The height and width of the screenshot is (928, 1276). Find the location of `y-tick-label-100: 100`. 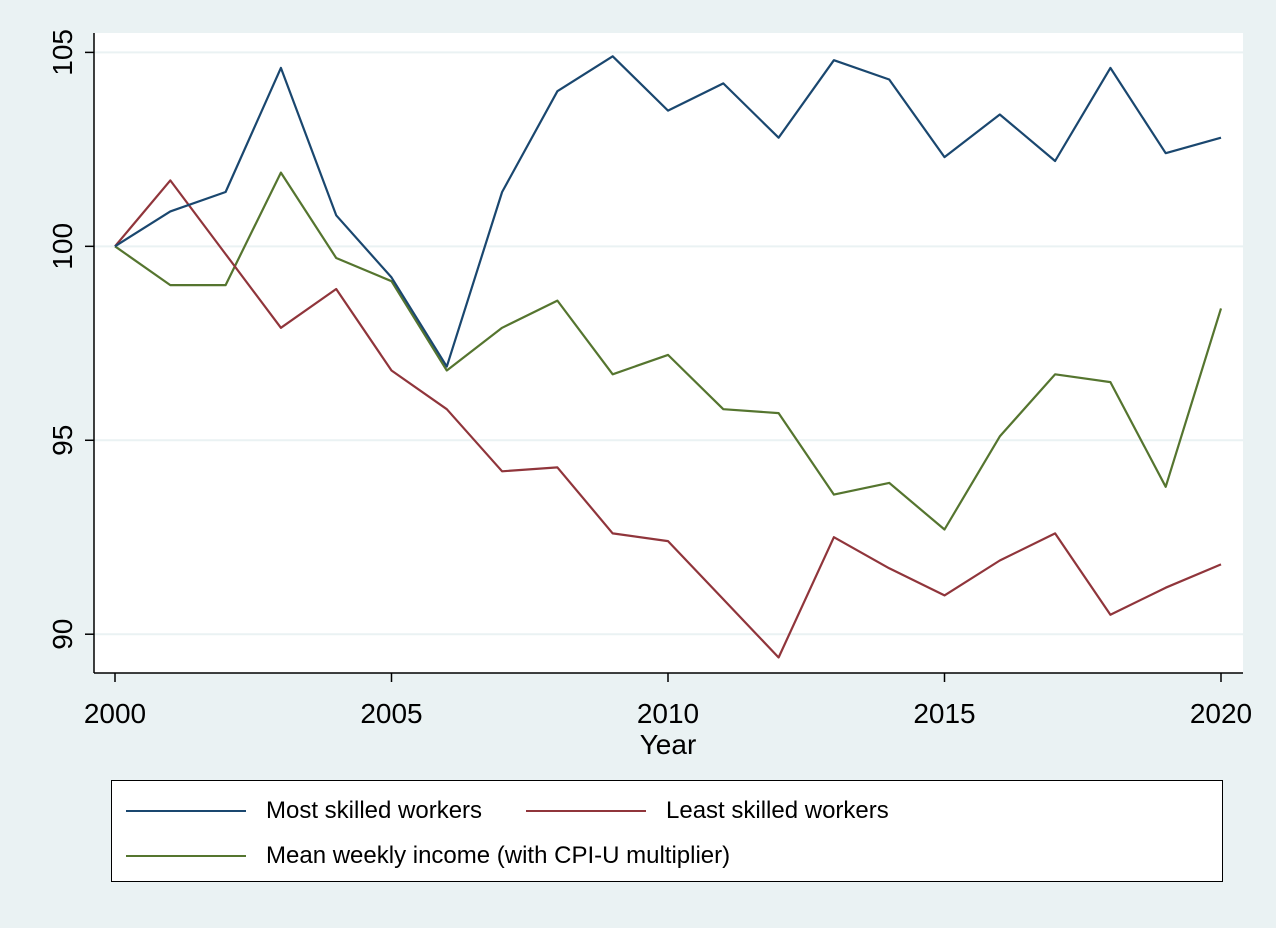

y-tick-label-100: 100 is located at coordinates (62, 246).